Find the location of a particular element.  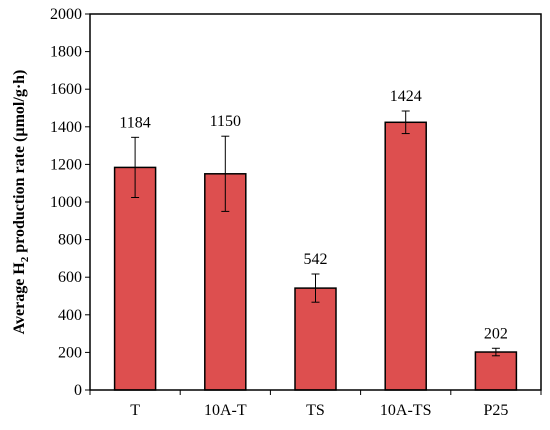

y-tick-label: 1800 is located at coordinates (66, 52).